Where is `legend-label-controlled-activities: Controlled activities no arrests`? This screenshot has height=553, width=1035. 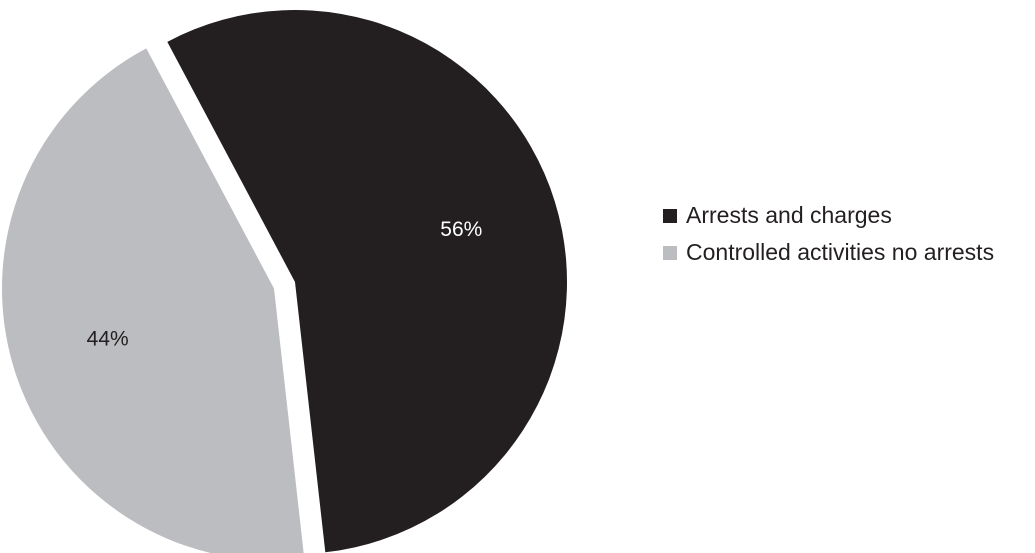
legend-label-controlled-activities: Controlled activities no arrests is located at coordinates (840, 252).